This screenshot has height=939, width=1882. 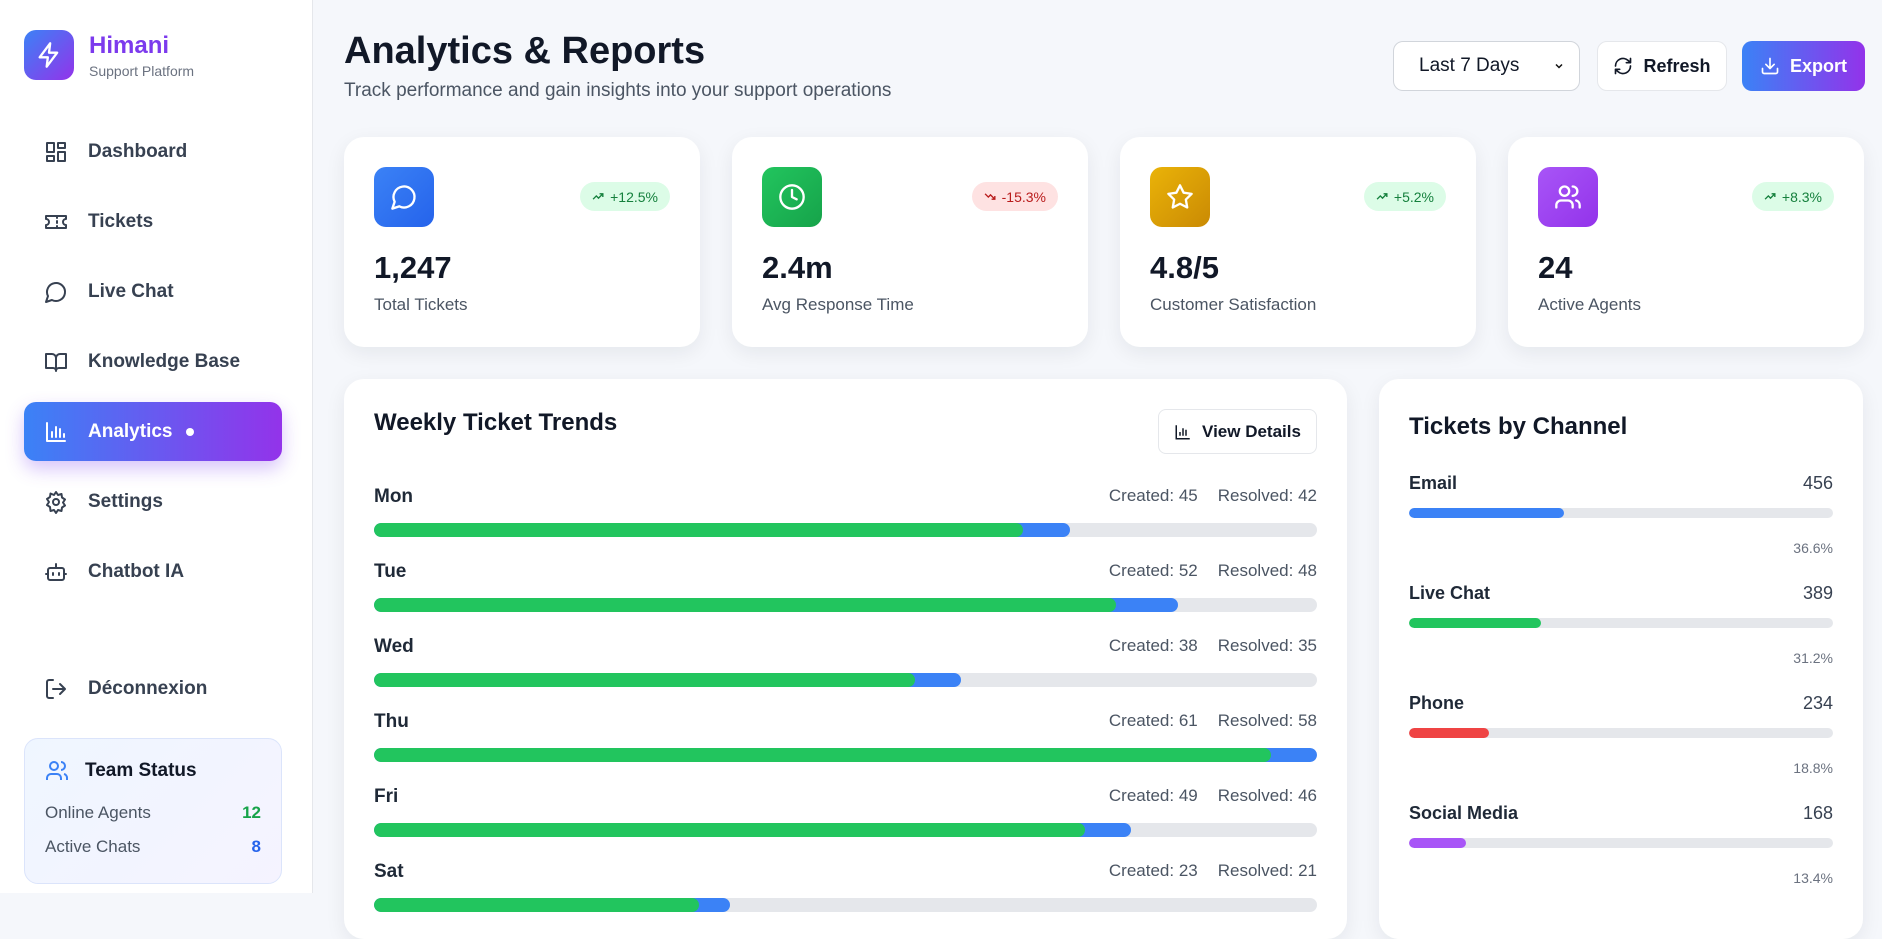 I want to click on channel-name: Email, so click(x=1433, y=483).